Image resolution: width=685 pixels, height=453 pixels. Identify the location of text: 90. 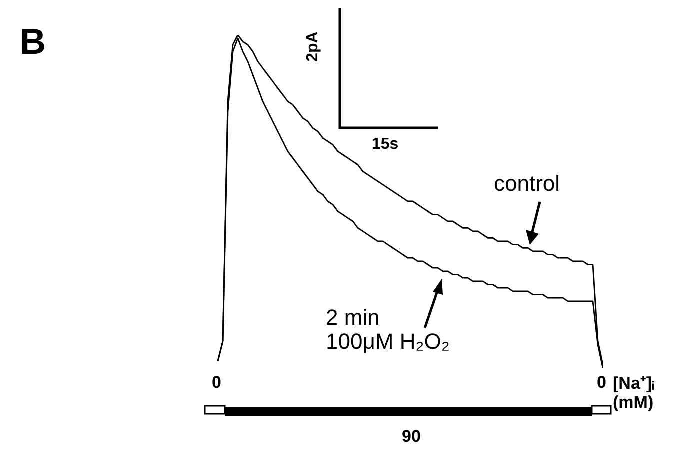
(411, 437).